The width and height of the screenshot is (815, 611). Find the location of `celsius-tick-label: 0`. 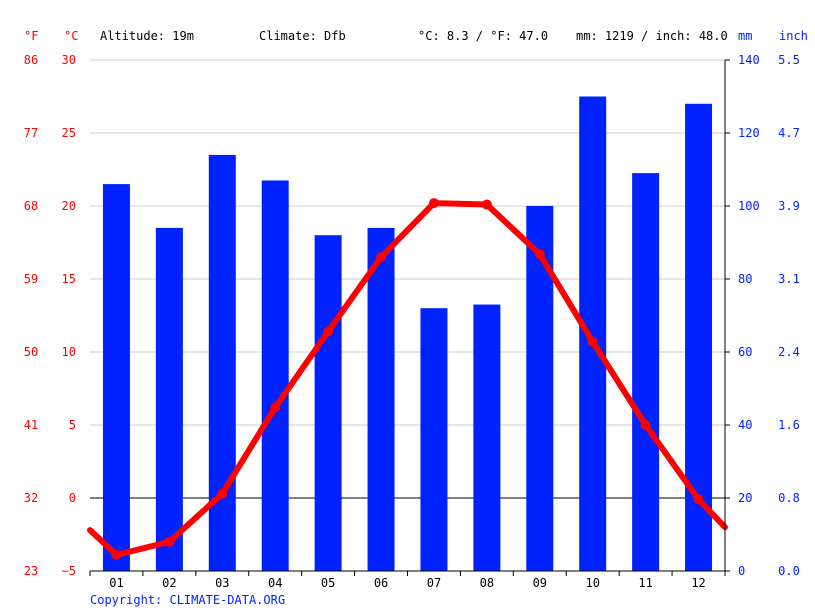

celsius-tick-label: 0 is located at coordinates (72, 498).